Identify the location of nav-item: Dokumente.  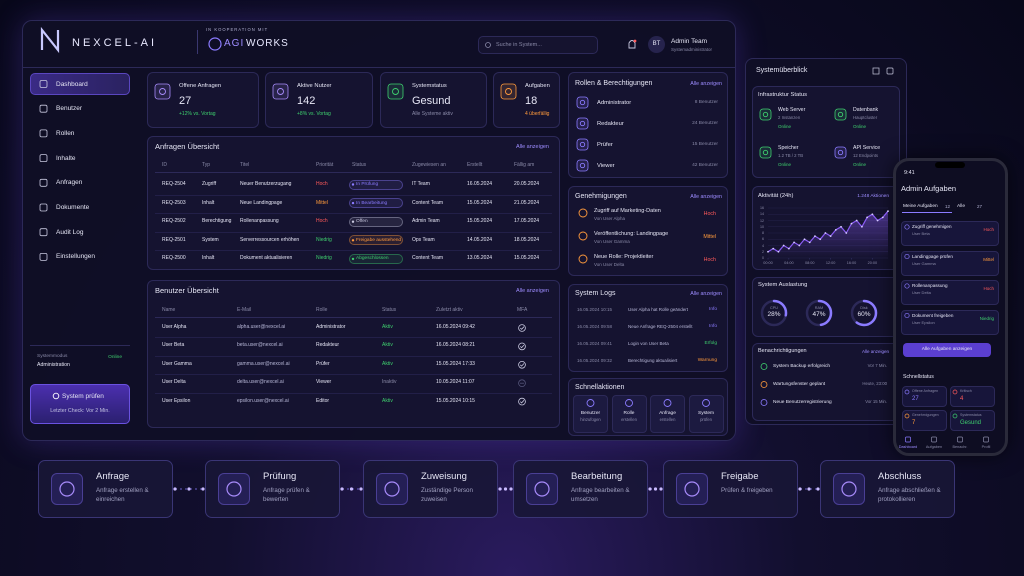
(73, 207).